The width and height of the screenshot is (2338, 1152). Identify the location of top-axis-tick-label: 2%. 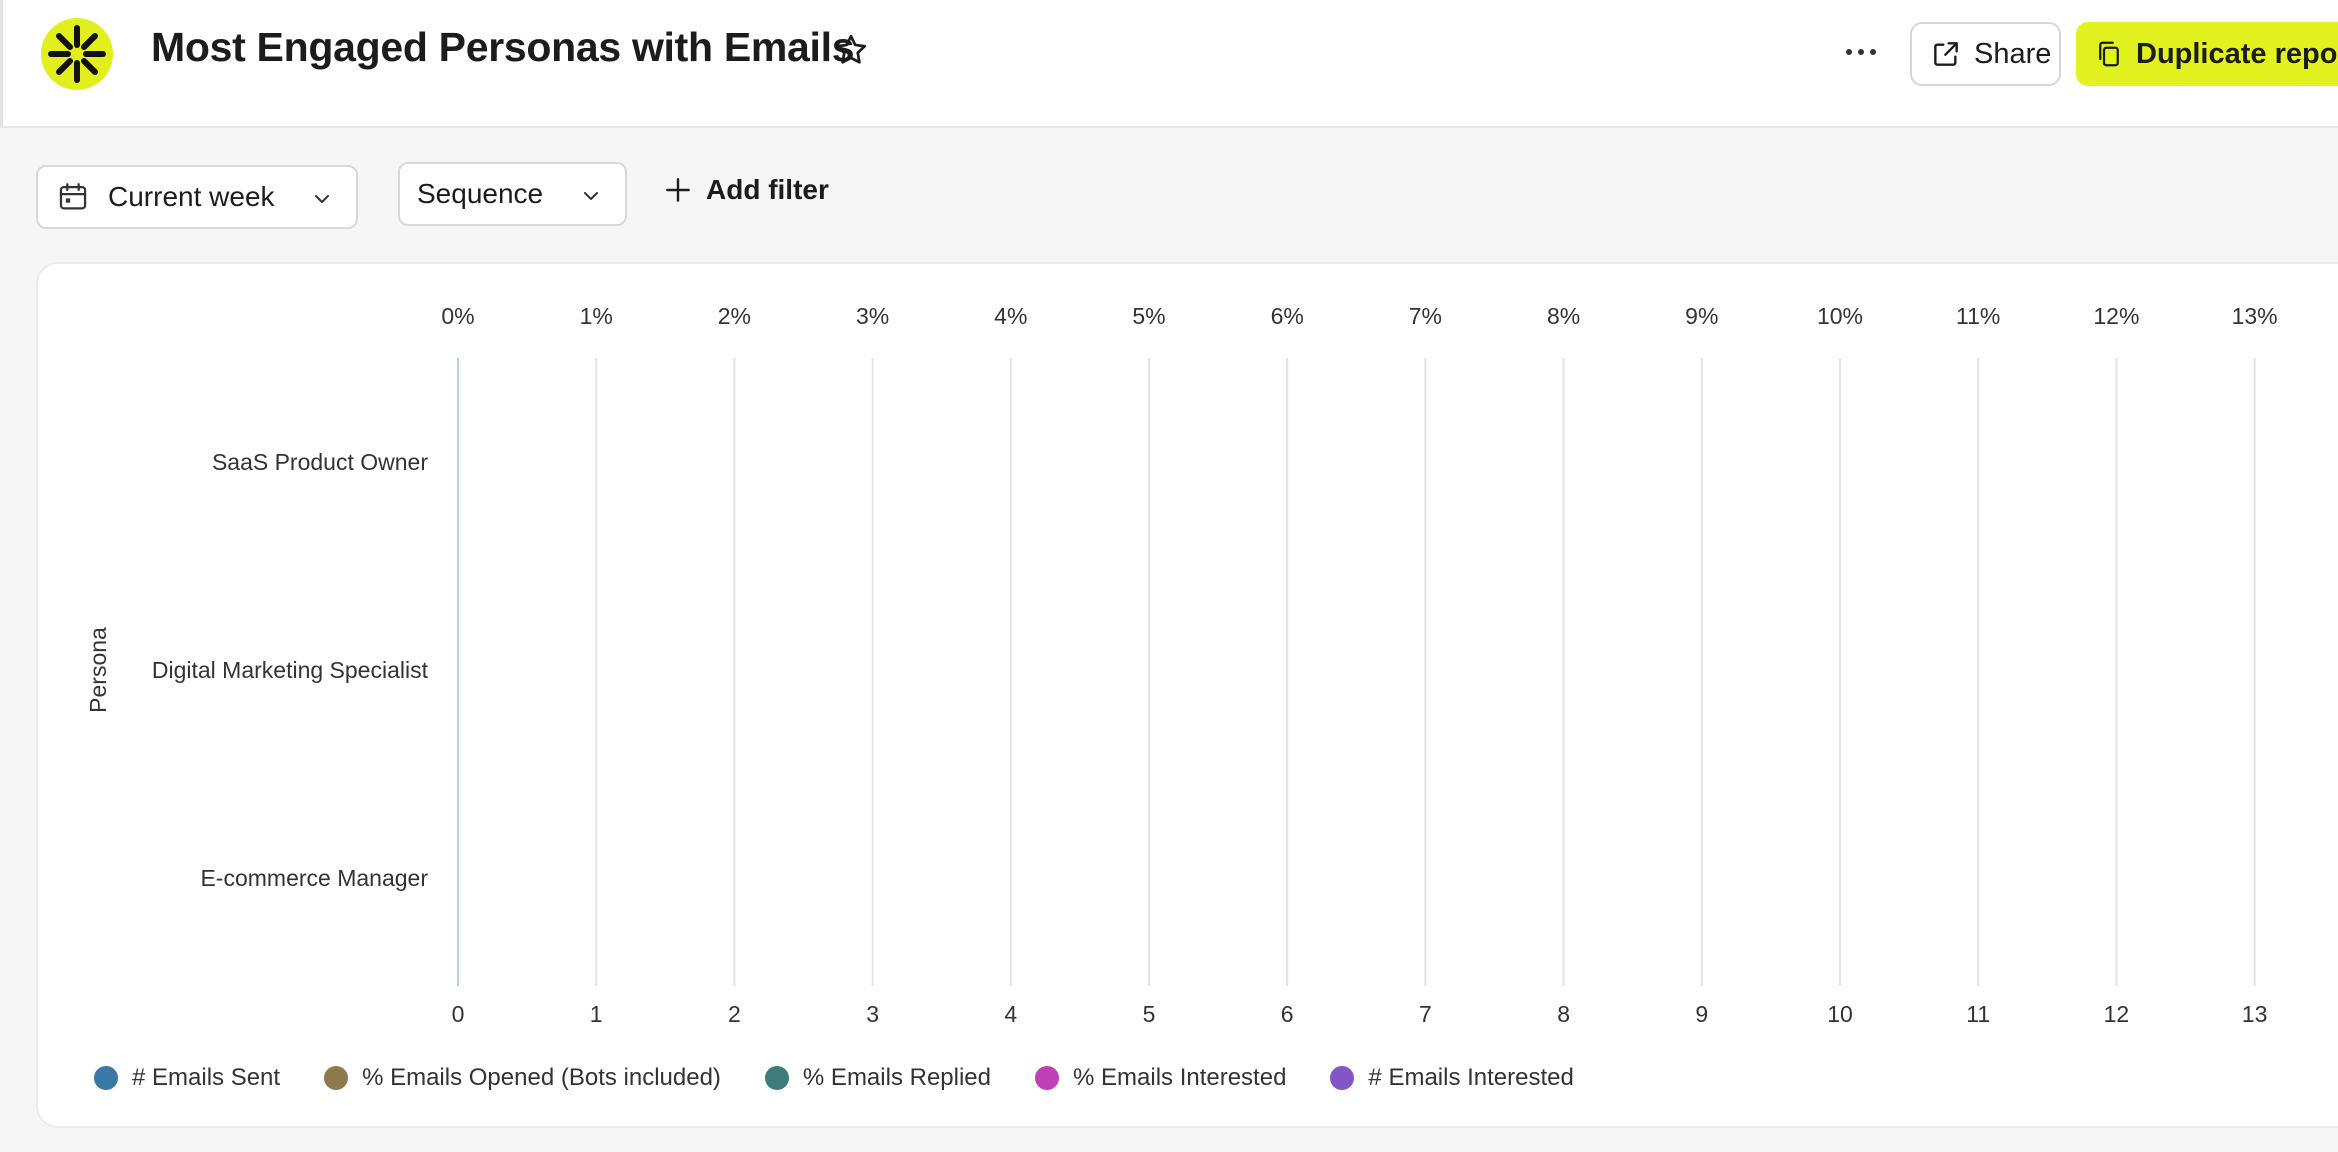
(734, 316).